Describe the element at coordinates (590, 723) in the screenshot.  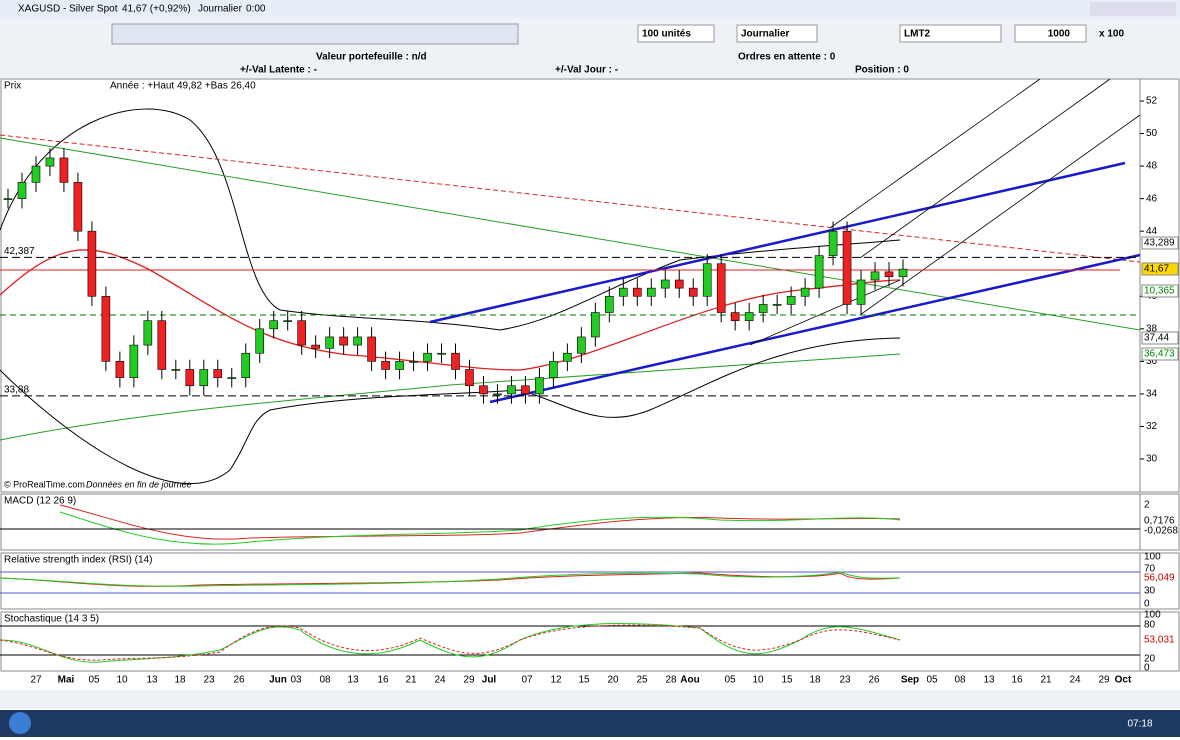
I see `taskbar` at that location.